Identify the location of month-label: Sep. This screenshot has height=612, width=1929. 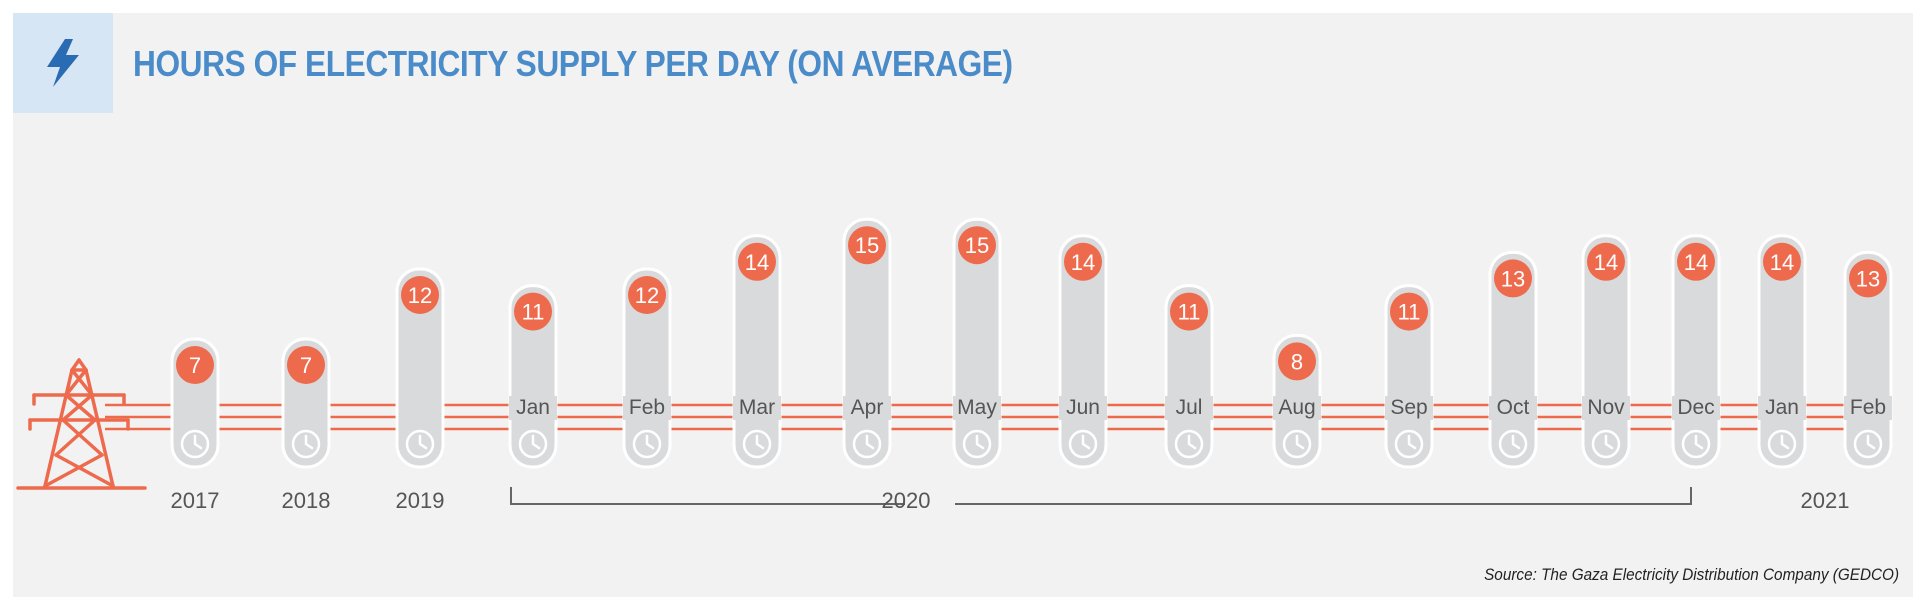
(1408, 407).